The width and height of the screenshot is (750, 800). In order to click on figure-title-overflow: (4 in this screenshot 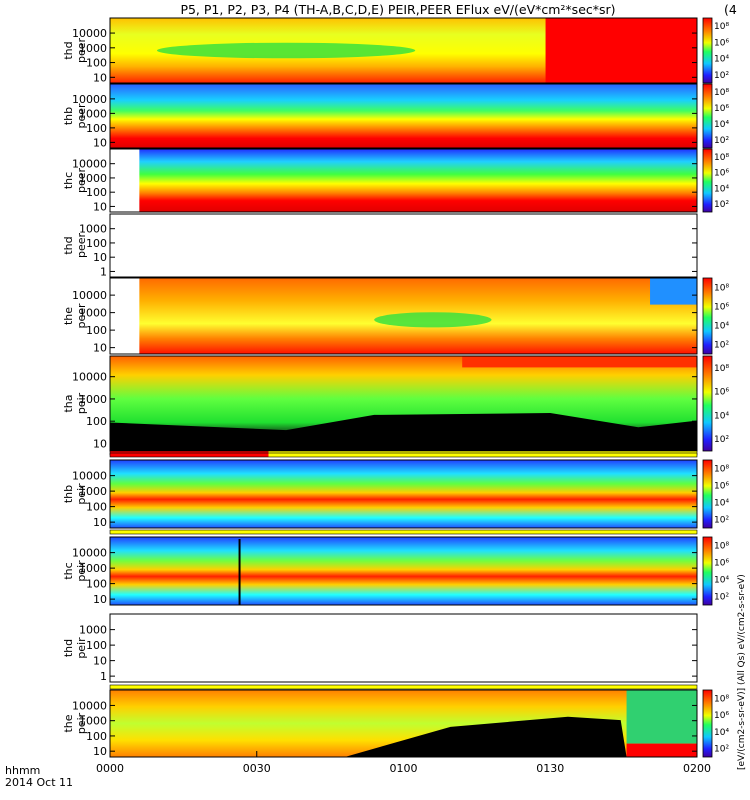, I will do `click(730, 9)`.